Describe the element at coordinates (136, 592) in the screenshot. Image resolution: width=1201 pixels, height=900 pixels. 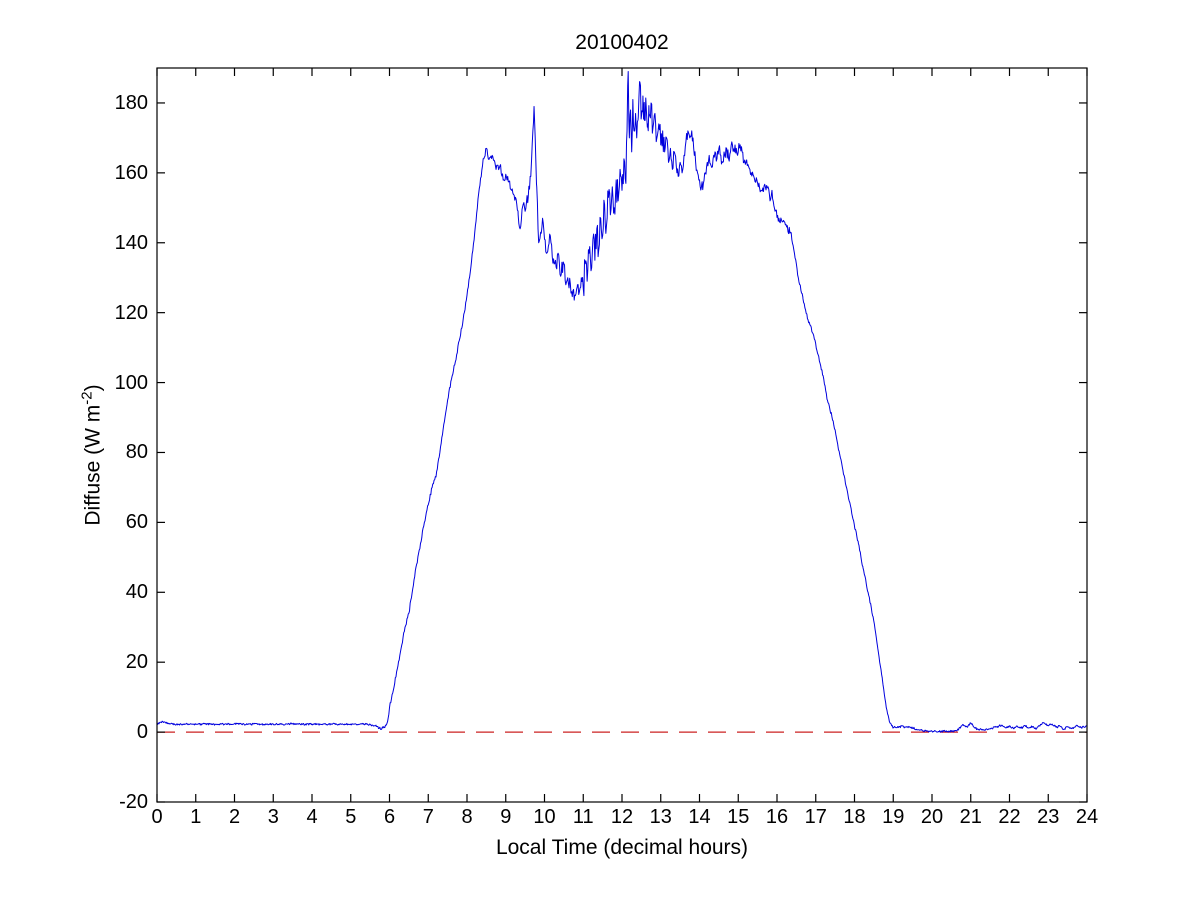
I see `y-tick-label: 40` at that location.